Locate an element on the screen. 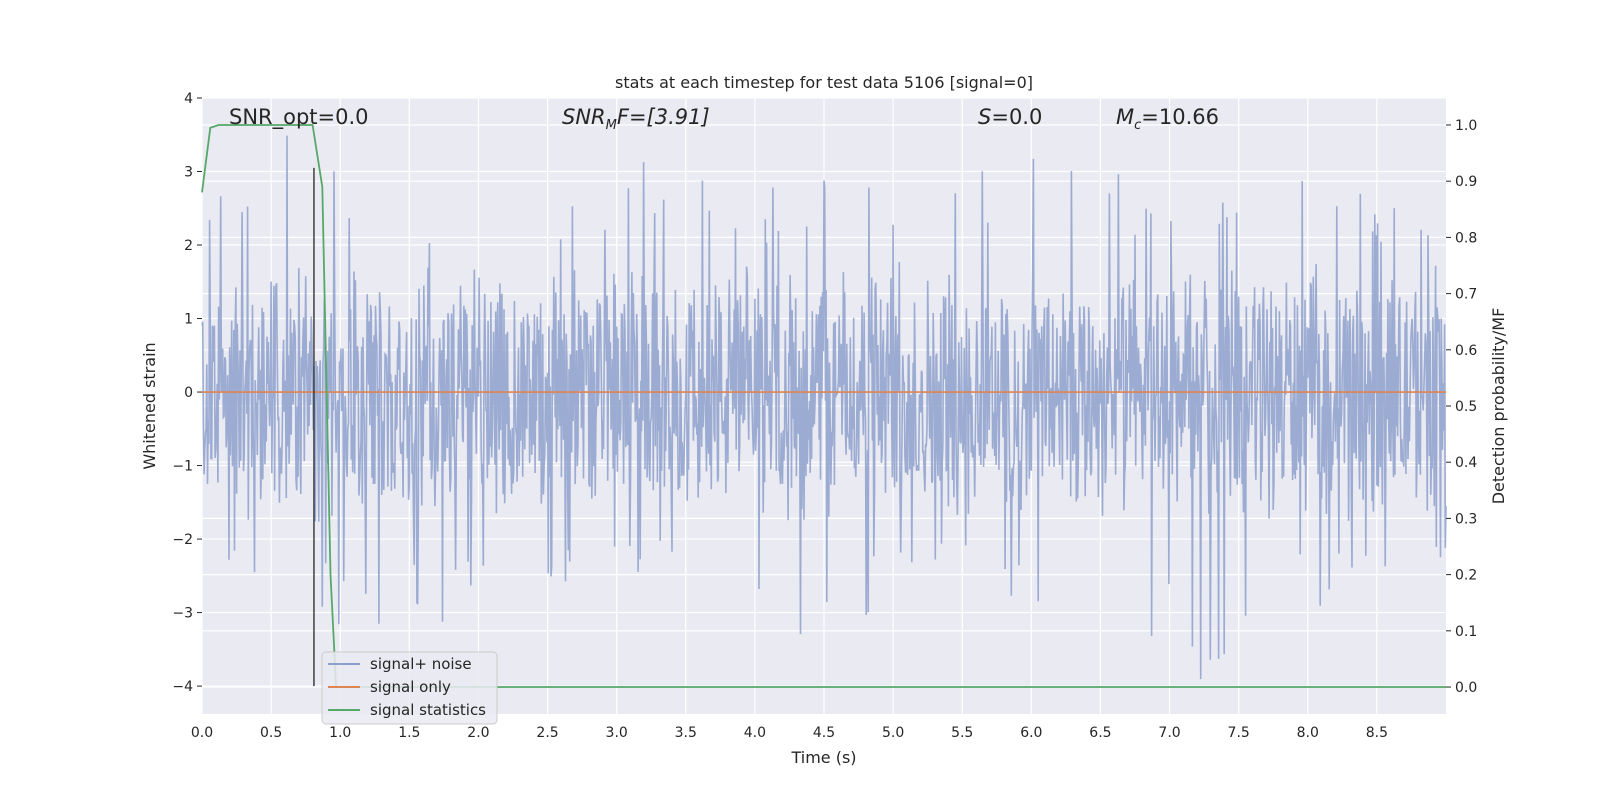 The image size is (1600, 804). annotation-snr-mf-sub: M is located at coordinates (611, 125).